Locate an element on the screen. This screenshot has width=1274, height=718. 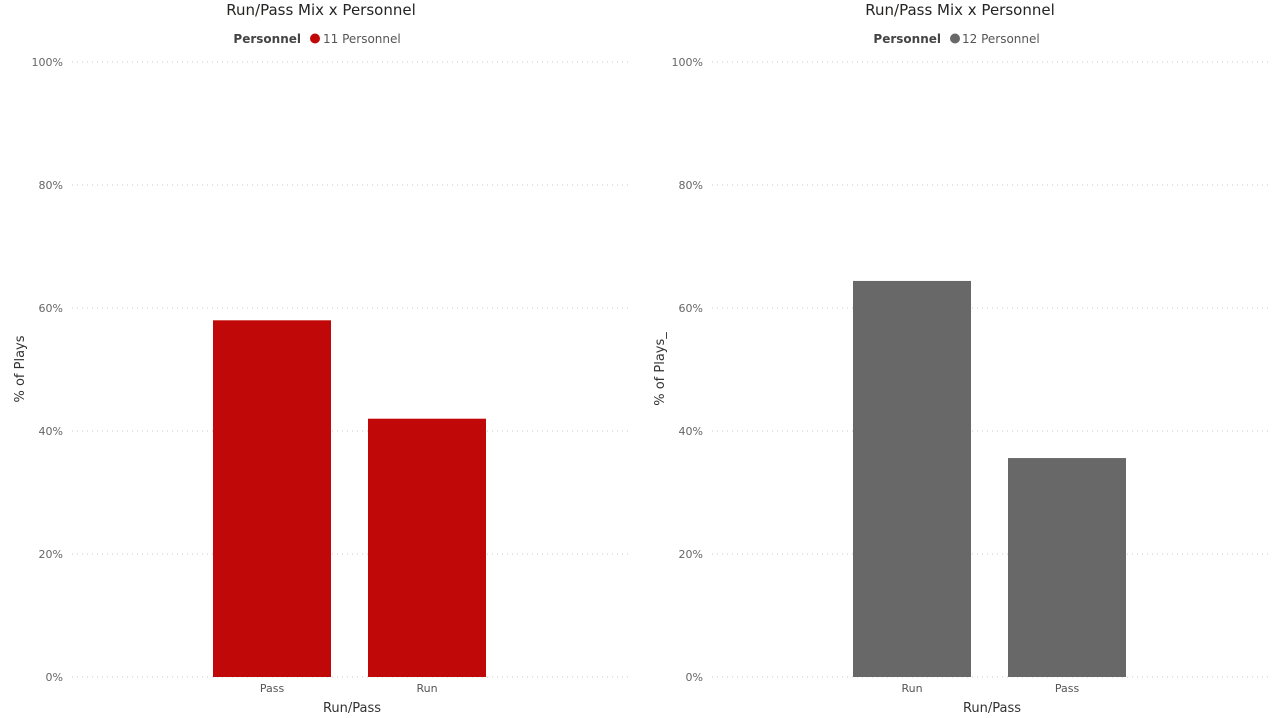
legend-item-label: 11 Personnel is located at coordinates (362, 39).